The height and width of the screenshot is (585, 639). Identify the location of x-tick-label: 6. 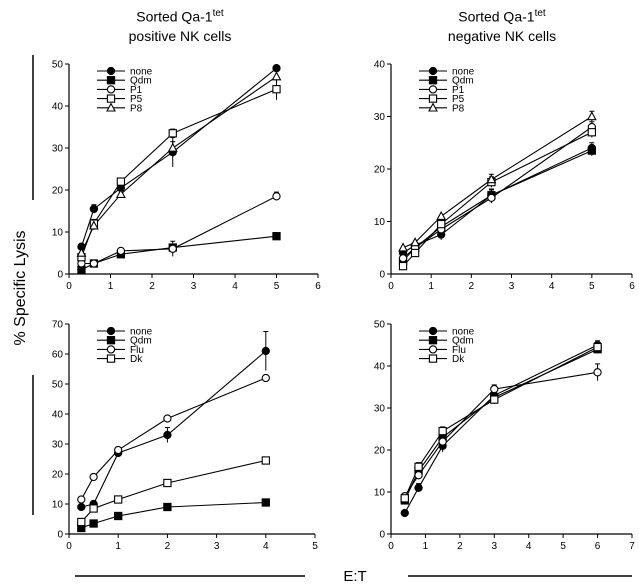
(598, 546).